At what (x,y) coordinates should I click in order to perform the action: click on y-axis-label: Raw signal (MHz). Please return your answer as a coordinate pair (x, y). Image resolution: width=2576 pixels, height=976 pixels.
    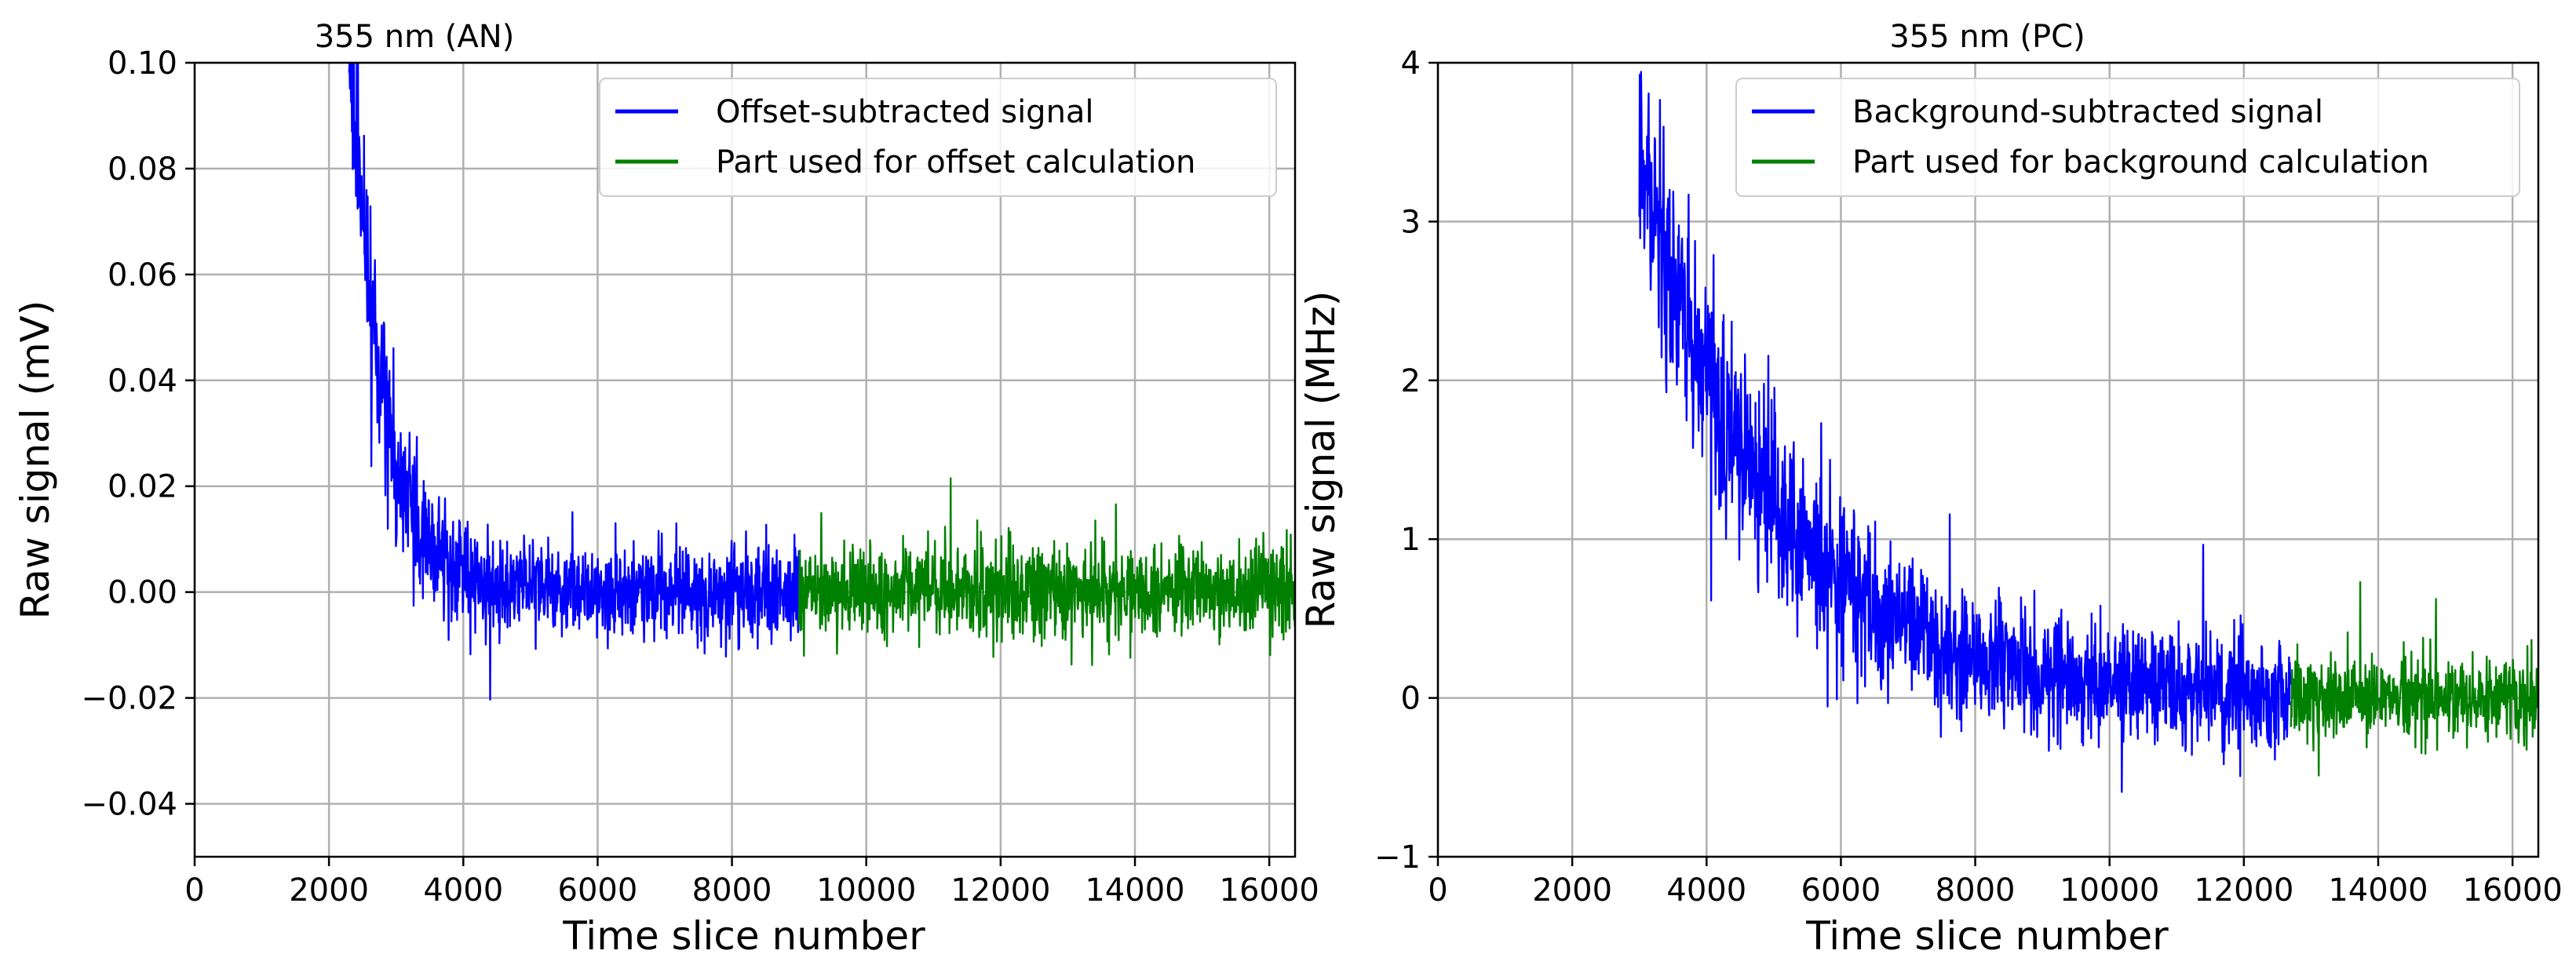
    Looking at the image, I should click on (1321, 460).